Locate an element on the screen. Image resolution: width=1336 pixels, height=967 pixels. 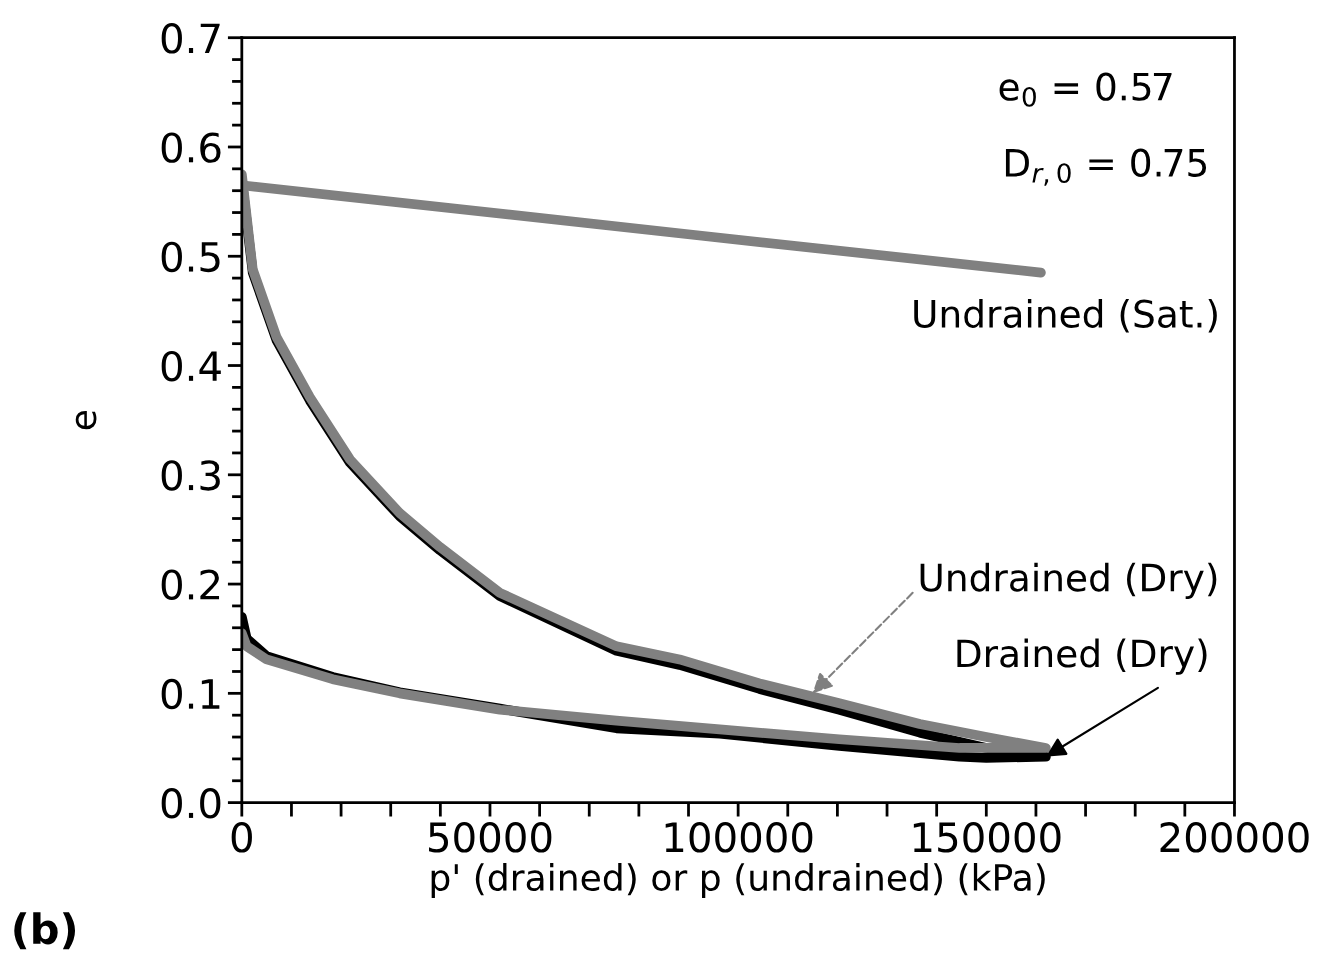
y-tick-label: 0.2 is located at coordinates (190, 584).